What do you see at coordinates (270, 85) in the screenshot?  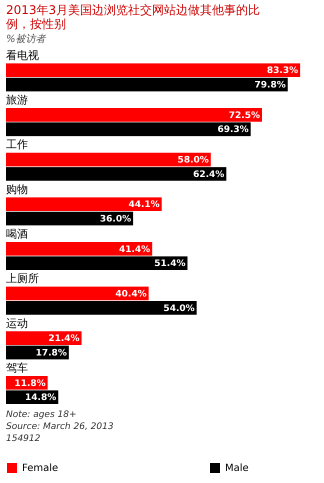 I see `data-label: 79.8%` at bounding box center [270, 85].